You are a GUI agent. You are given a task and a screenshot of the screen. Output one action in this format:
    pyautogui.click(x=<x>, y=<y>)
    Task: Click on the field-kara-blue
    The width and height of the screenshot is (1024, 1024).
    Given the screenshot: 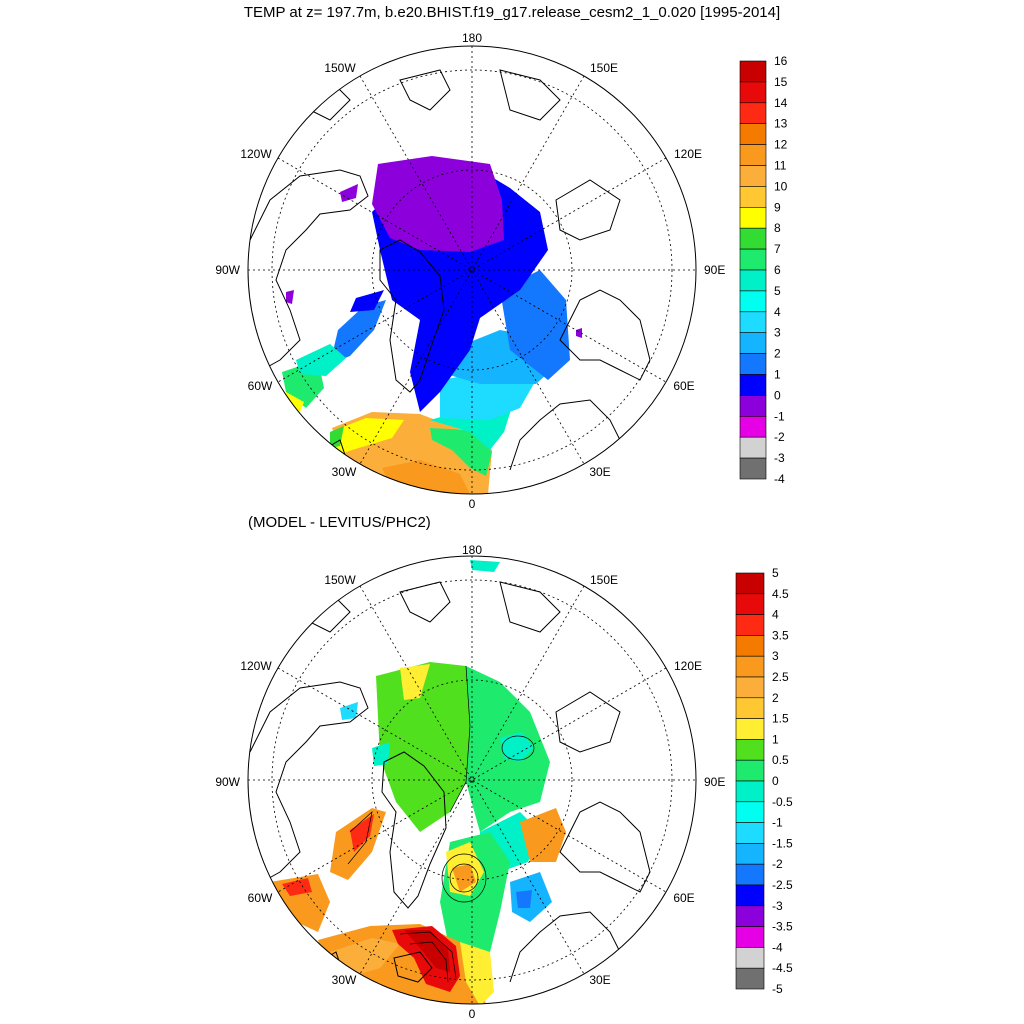 What is the action you would take?
    pyautogui.click(x=535, y=325)
    